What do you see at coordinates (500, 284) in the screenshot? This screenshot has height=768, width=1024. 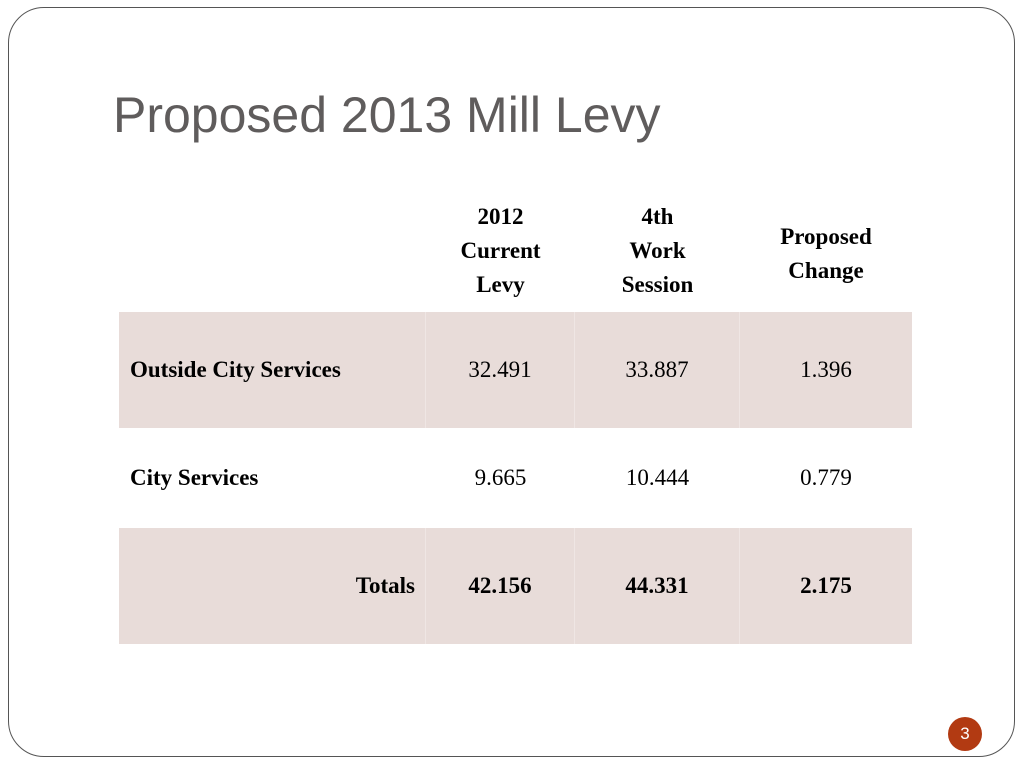 I see `header-current-levy-line3: Levy` at bounding box center [500, 284].